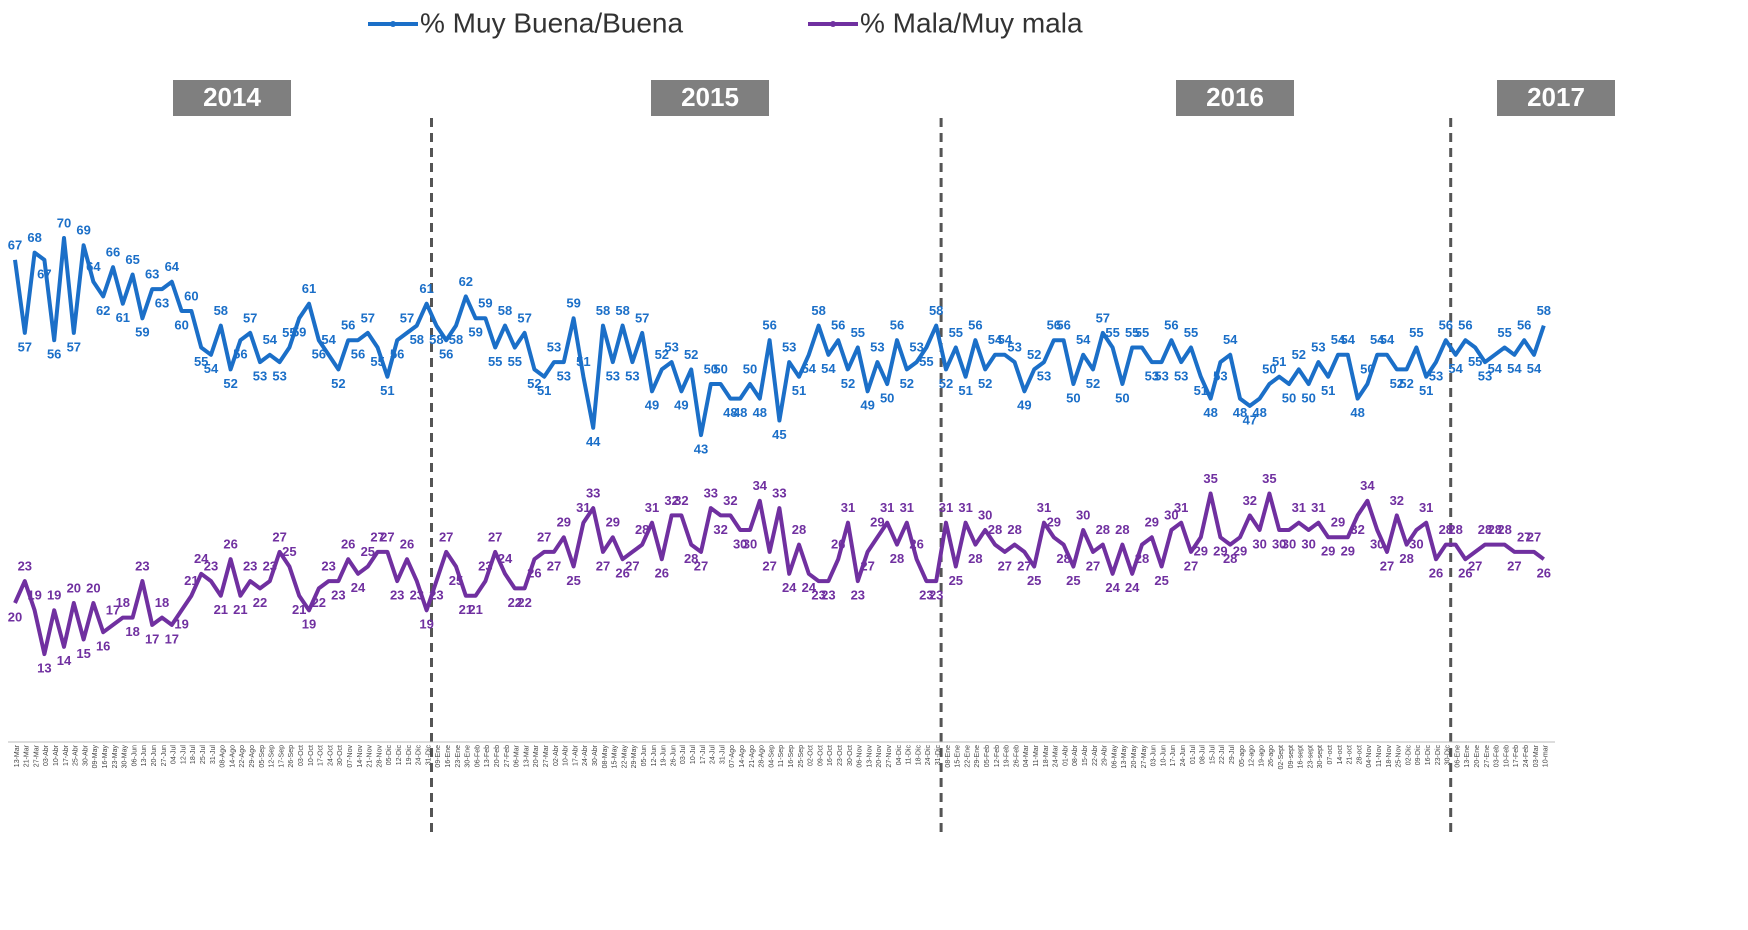  I want to click on data-label: 16, so click(103, 646).